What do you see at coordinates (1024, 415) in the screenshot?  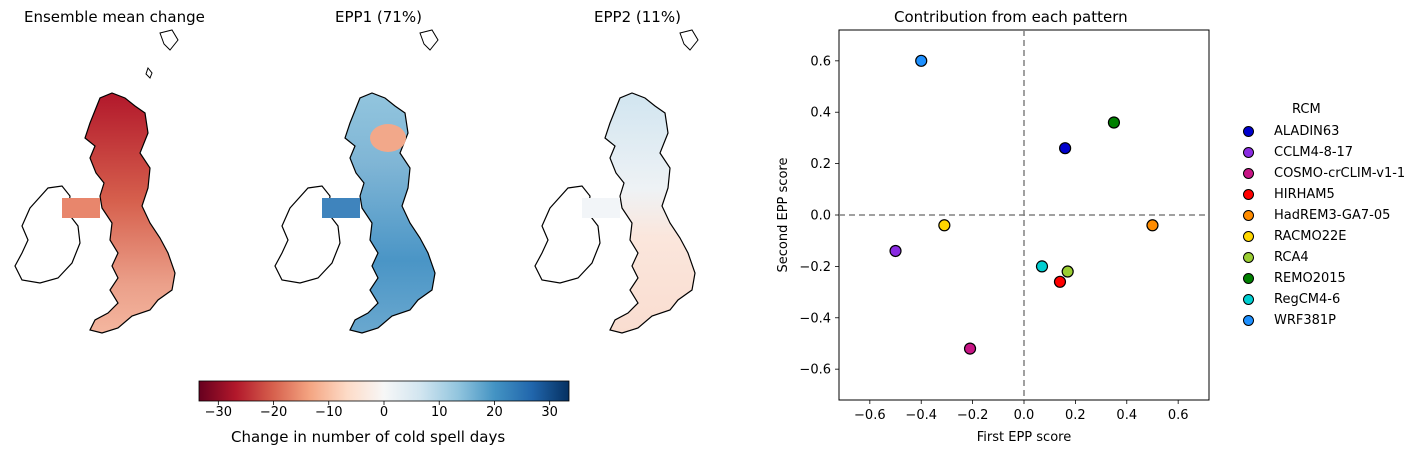 I see `x-tick-label: 0.0` at bounding box center [1024, 415].